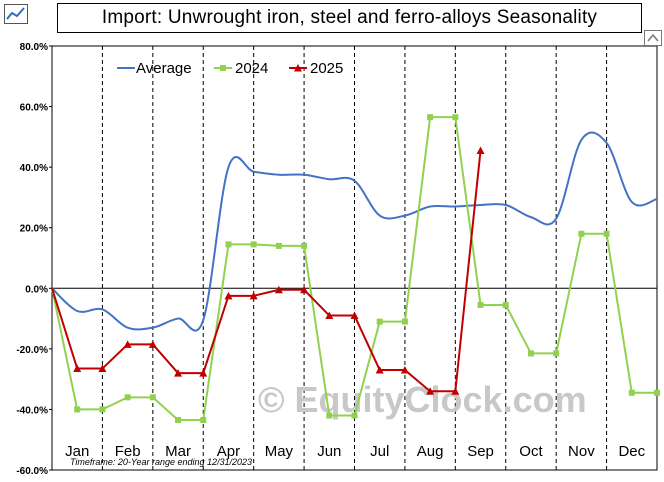  What do you see at coordinates (34, 229) in the screenshot?
I see `y-tick-label: 20.0%` at bounding box center [34, 229].